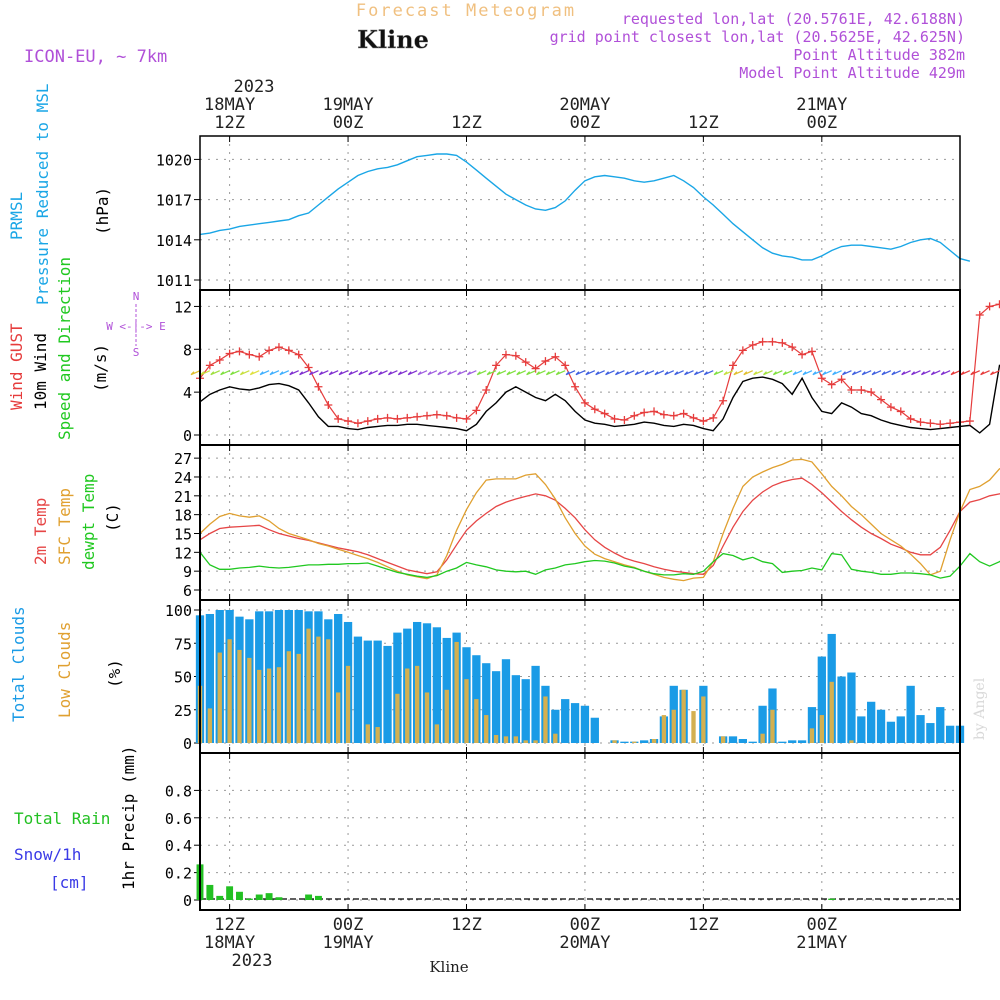 This screenshot has width=1000, height=1000. What do you see at coordinates (64, 670) in the screenshot?
I see `low-cloud-label: Low Clouds` at bounding box center [64, 670].